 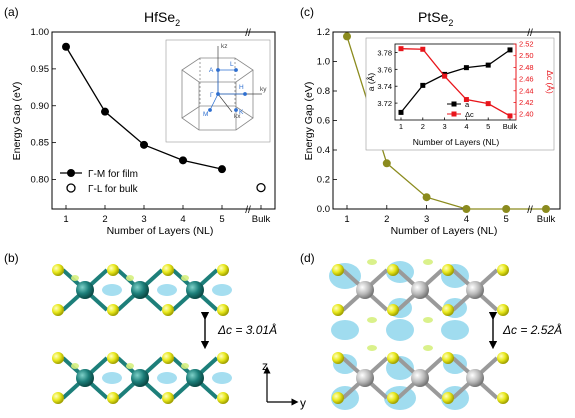 I want to click on panel-b-letter: (b), so click(x=11, y=258).